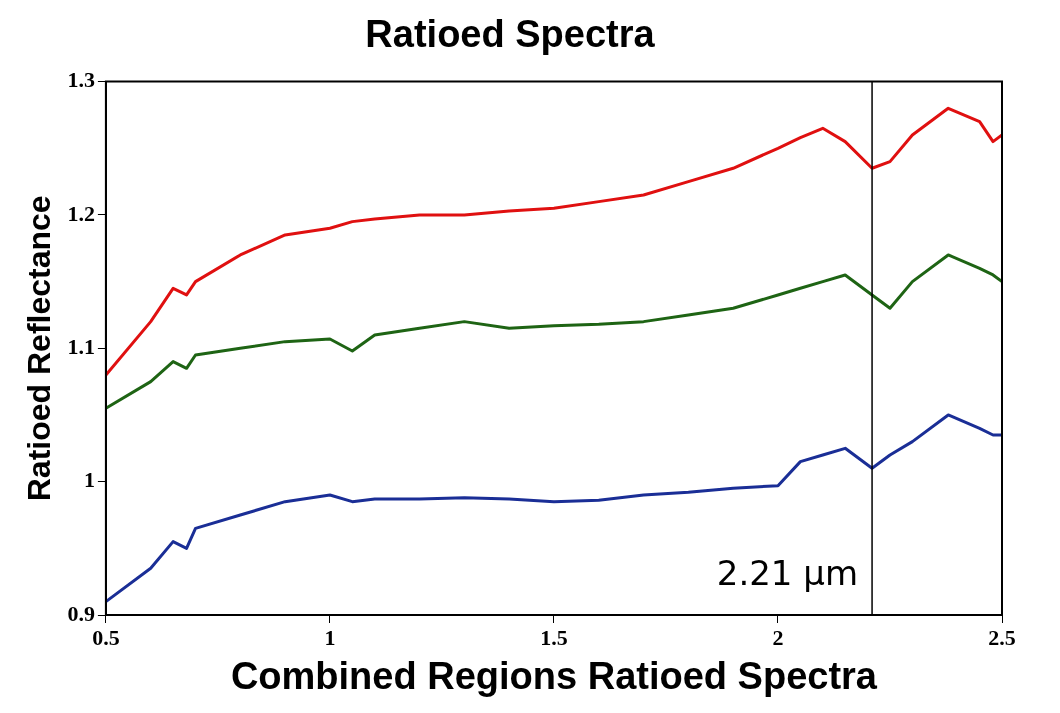 This screenshot has height=713, width=1060. Describe the element at coordinates (89, 480) in the screenshot. I see `y-tick-label: 1` at that location.